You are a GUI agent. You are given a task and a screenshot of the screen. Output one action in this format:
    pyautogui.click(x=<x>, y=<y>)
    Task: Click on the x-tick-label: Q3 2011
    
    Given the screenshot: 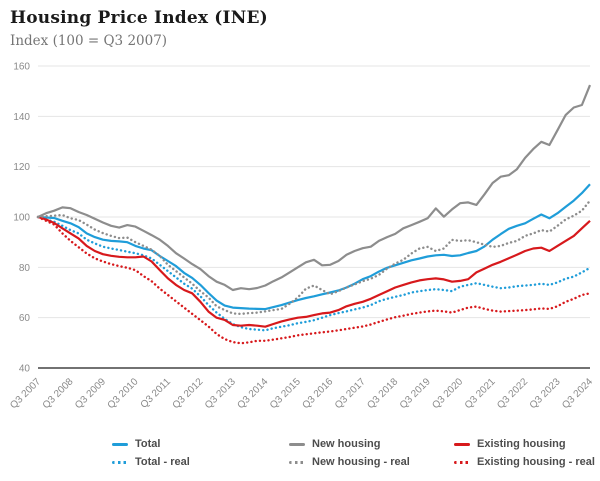 What is the action you would take?
    pyautogui.click(x=156, y=393)
    